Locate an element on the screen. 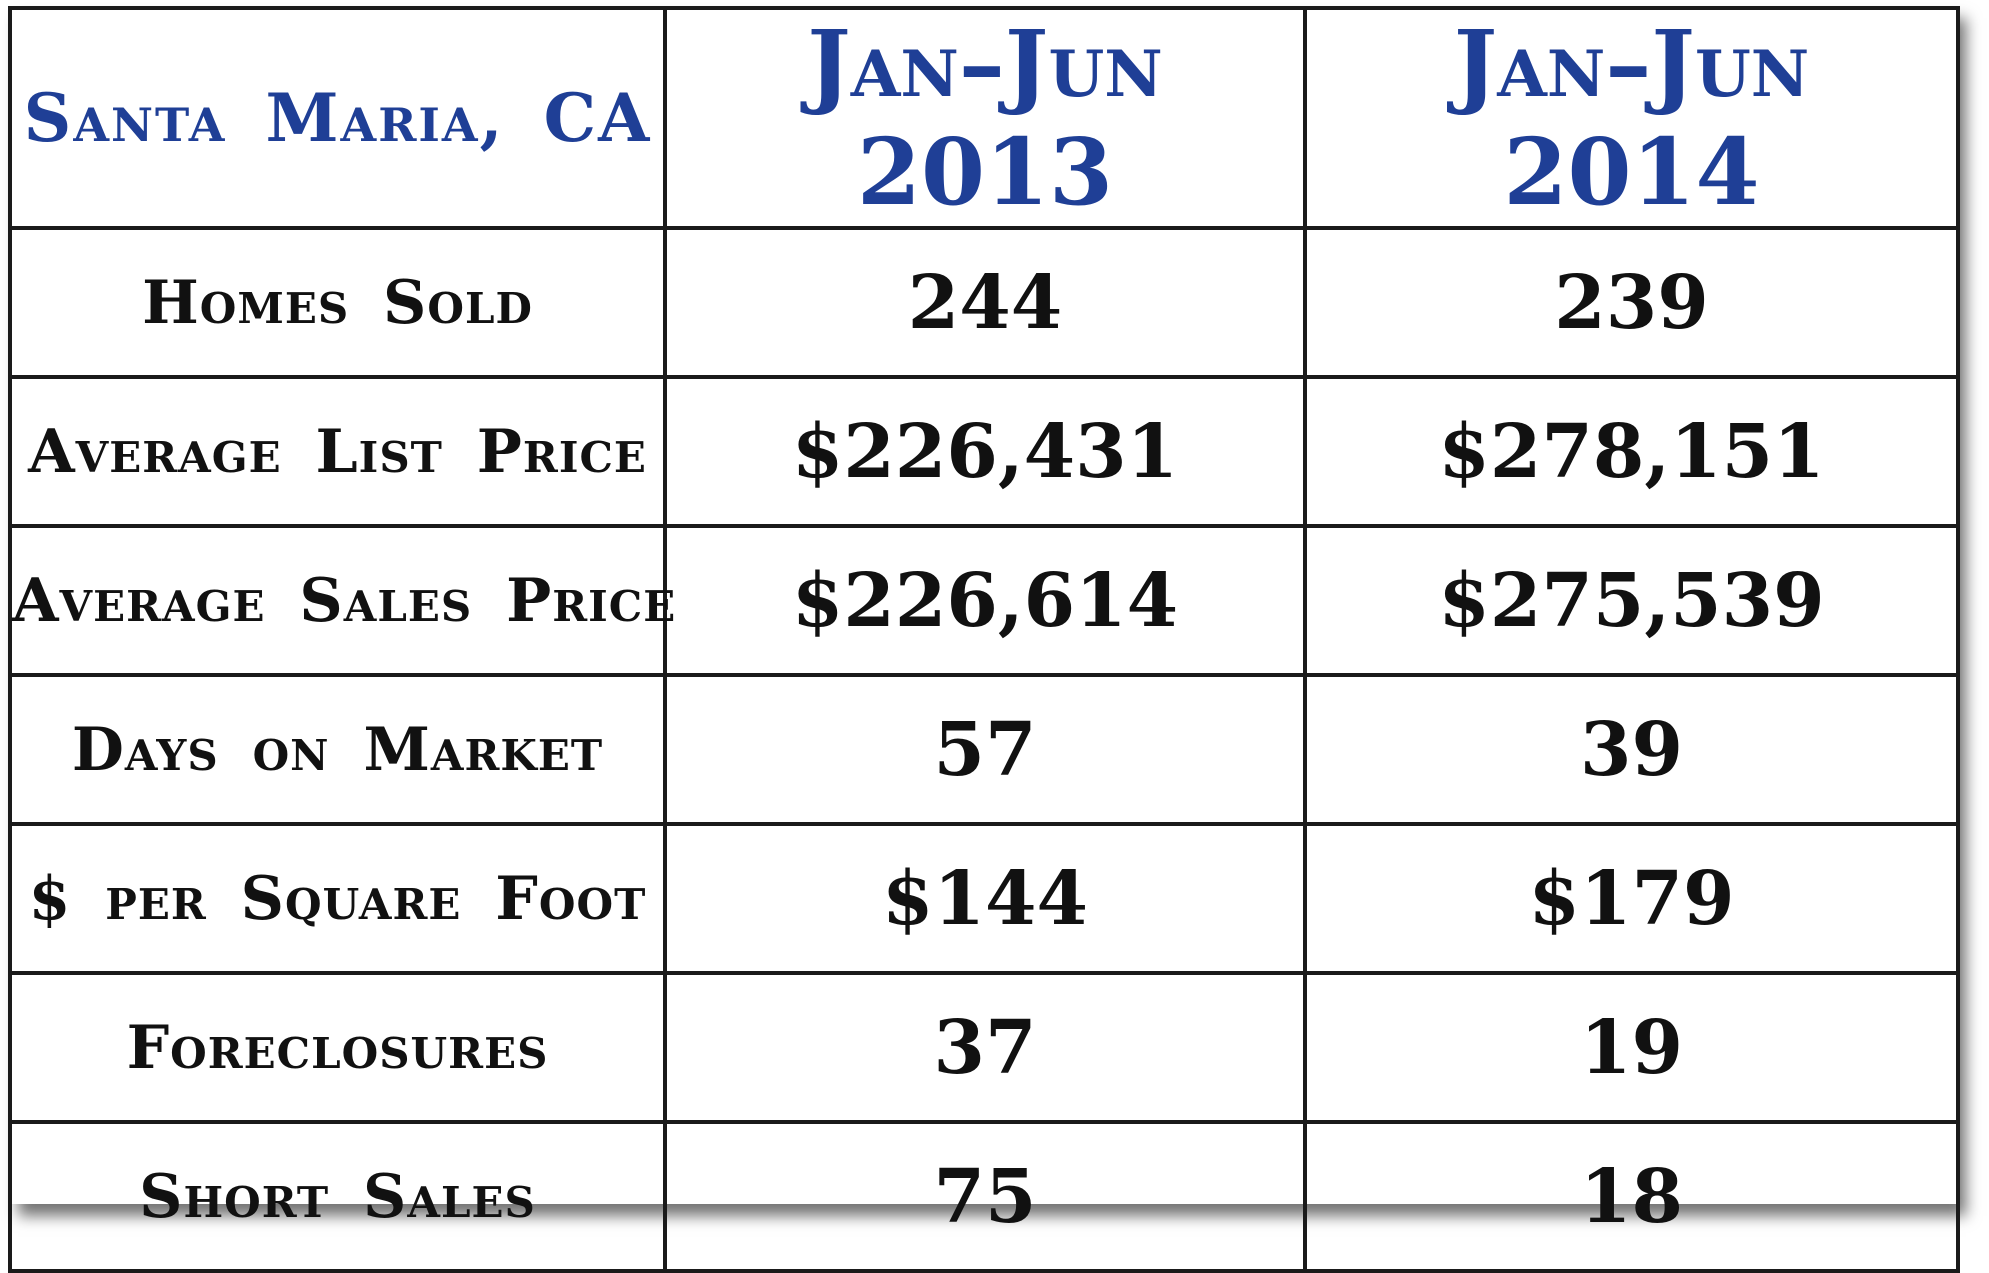 The width and height of the screenshot is (1989, 1273). location-label: Santa Maria, CA is located at coordinates (337, 118).